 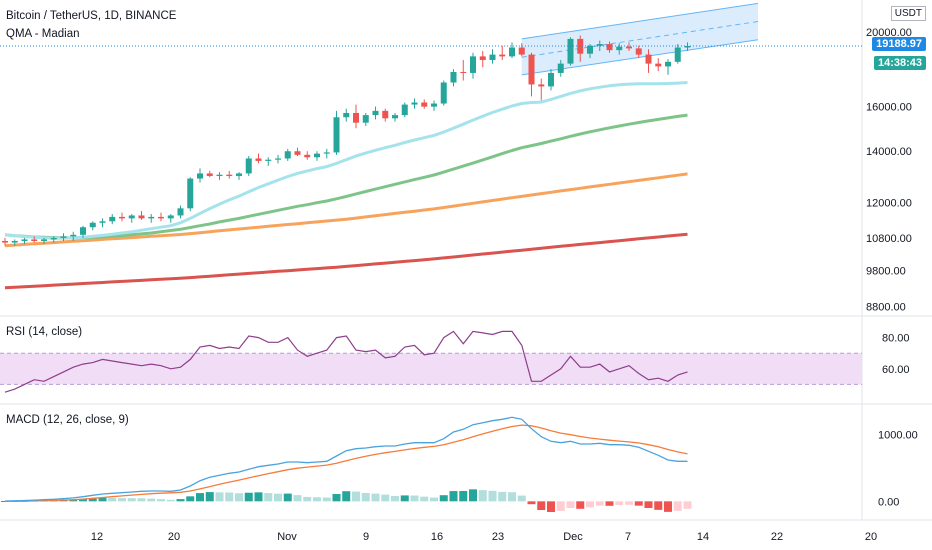 I want to click on macd-pane, so click(x=346, y=464).